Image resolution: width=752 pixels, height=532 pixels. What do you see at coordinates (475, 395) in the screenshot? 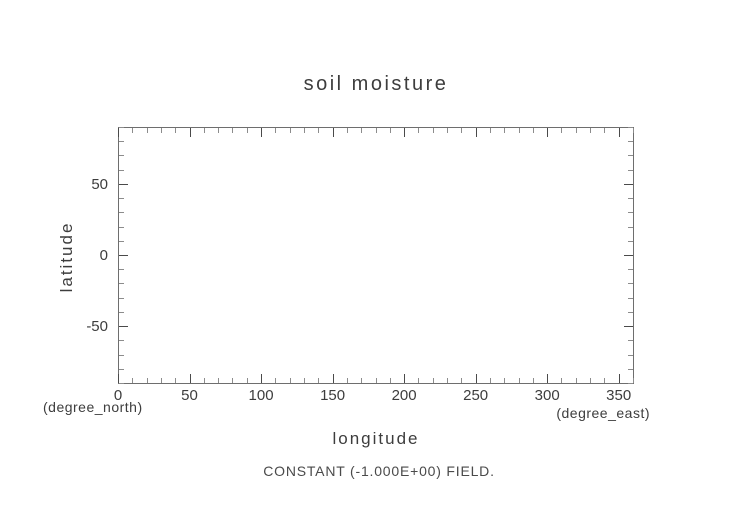
I see `x-tick-label: 250` at bounding box center [475, 395].